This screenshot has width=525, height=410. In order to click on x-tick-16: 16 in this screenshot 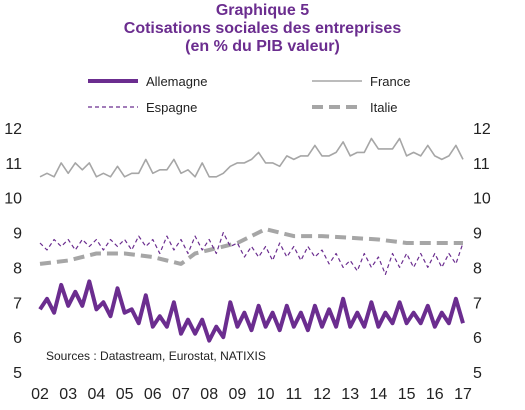, I will do `click(435, 394)`.